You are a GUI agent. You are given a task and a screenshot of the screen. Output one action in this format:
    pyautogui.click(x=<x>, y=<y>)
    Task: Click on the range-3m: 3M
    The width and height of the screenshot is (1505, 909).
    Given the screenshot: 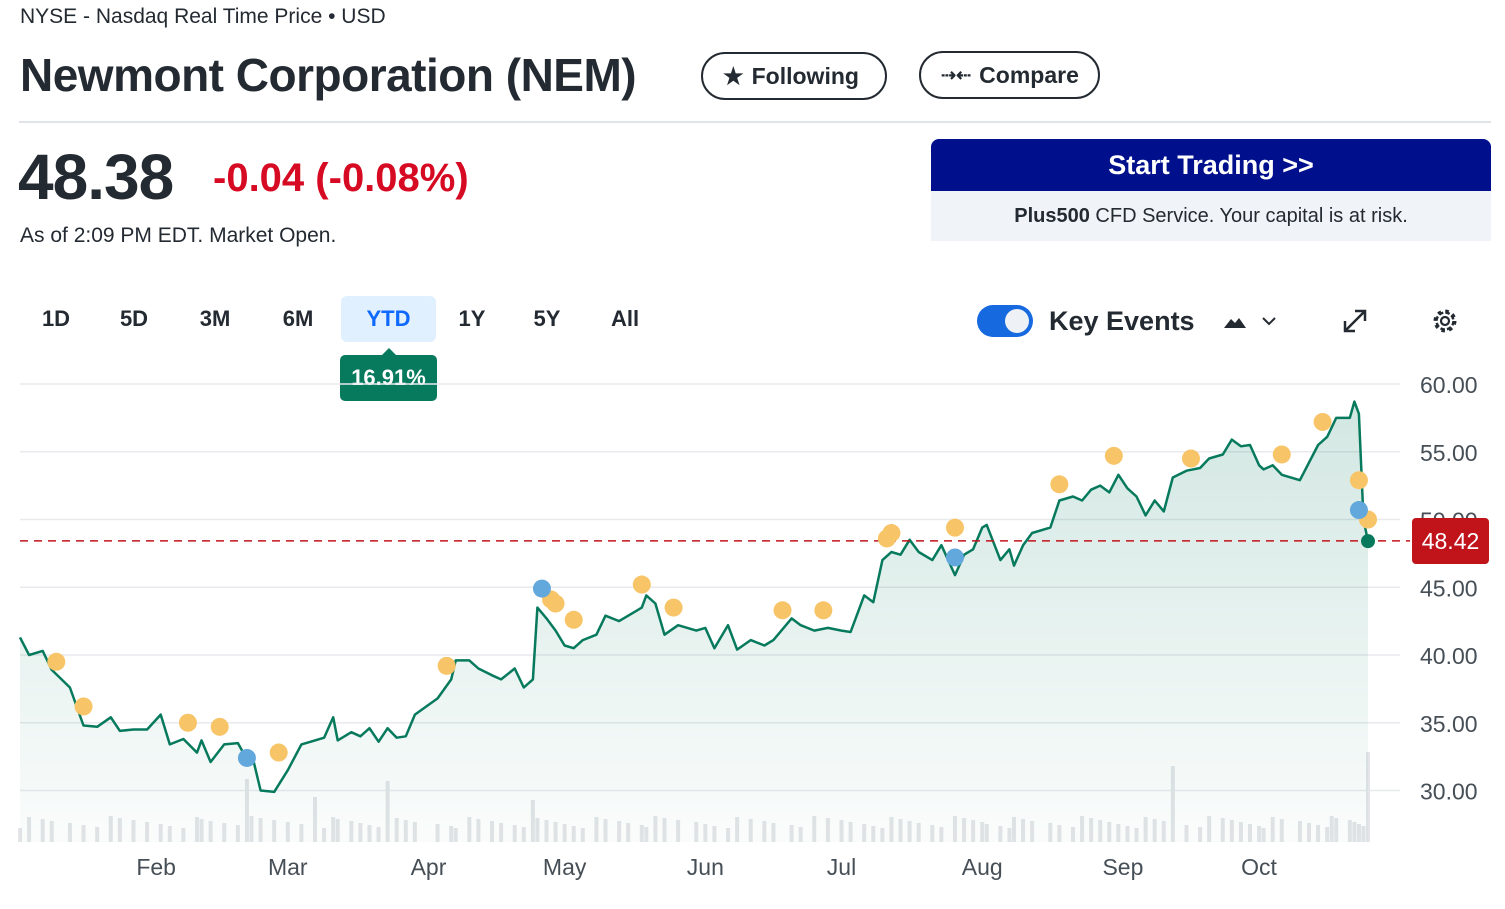 What is the action you would take?
    pyautogui.click(x=215, y=318)
    